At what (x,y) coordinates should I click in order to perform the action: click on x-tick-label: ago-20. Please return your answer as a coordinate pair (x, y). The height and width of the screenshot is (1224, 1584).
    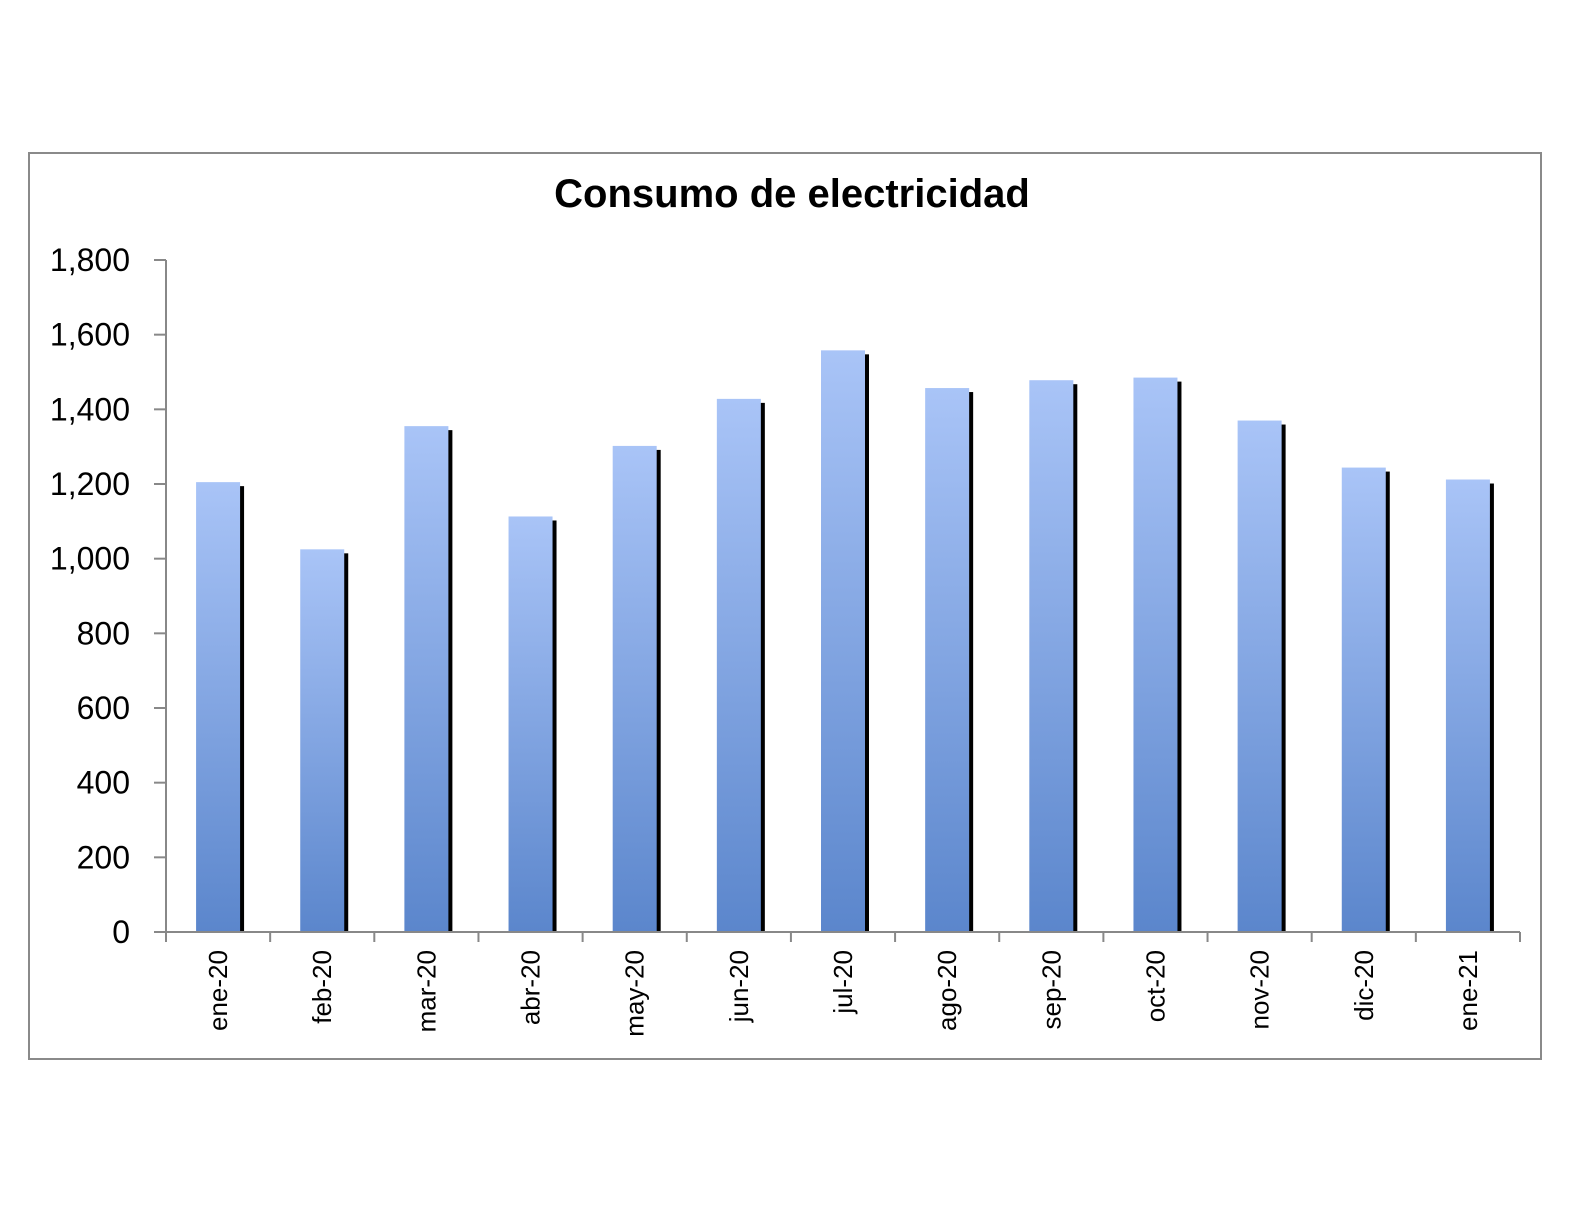
    Looking at the image, I should click on (947, 990).